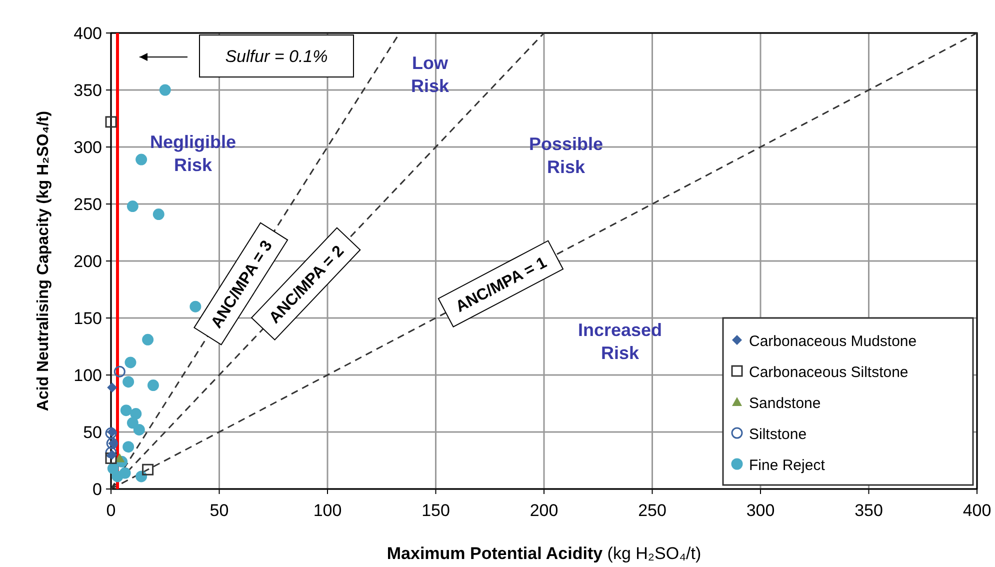  I want to click on y-tick-label: 350, so click(88, 90).